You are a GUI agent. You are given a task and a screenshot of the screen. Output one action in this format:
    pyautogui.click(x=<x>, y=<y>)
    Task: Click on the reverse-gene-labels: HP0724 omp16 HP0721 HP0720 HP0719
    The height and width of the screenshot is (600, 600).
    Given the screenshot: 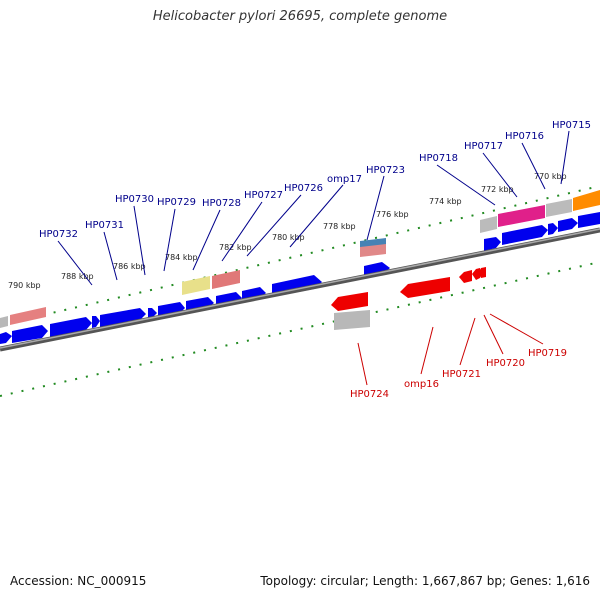 What is the action you would take?
    pyautogui.click(x=458, y=374)
    